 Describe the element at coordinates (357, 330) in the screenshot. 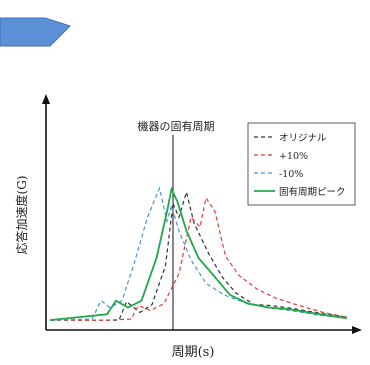

I see `x-axis-arrowhead` at that location.